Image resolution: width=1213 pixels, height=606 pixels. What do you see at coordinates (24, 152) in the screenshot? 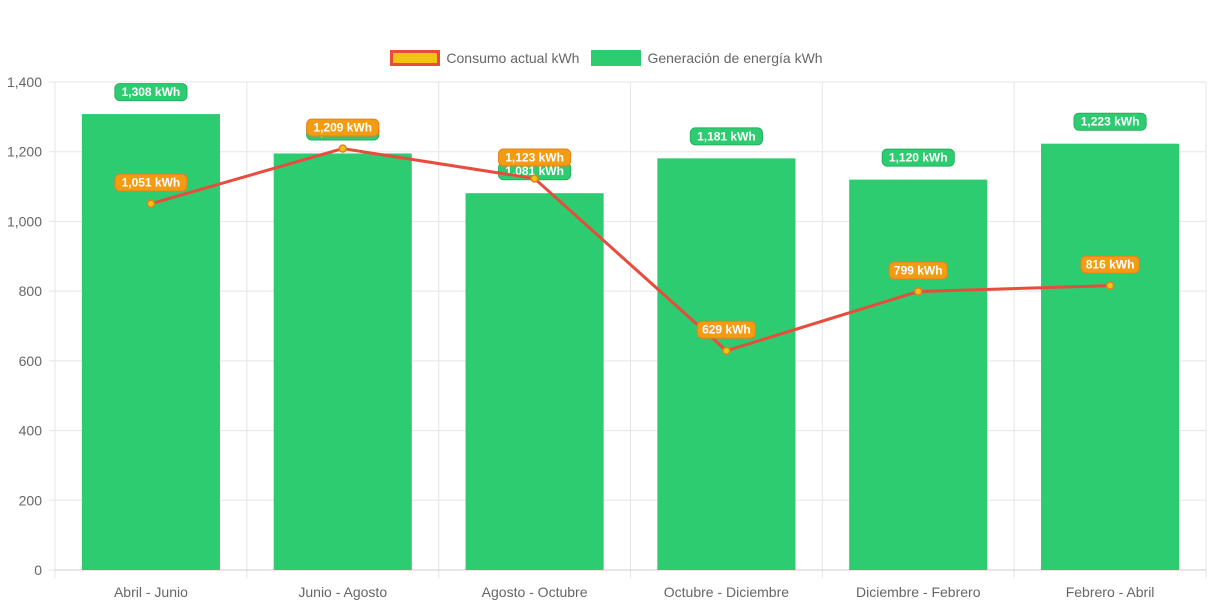
I see `y-tick-label: 1,200` at bounding box center [24, 152].